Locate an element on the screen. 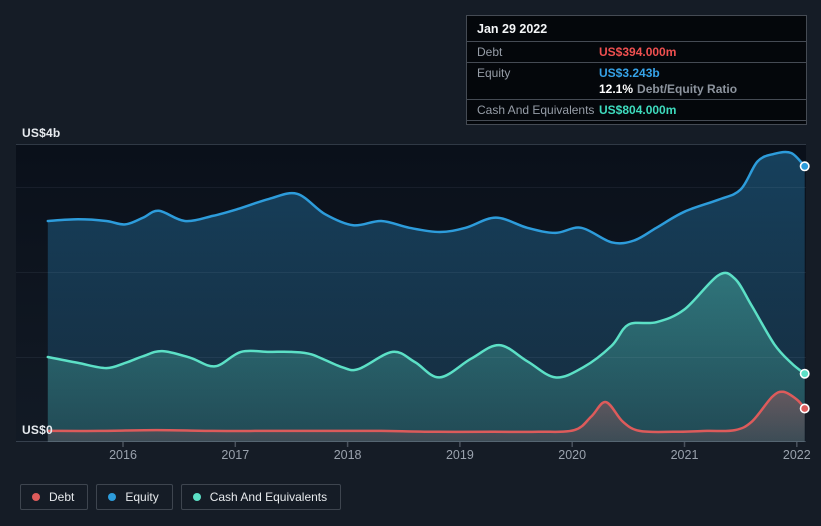 The image size is (821, 526). x-axis-year-label: 2022 is located at coordinates (796, 455).